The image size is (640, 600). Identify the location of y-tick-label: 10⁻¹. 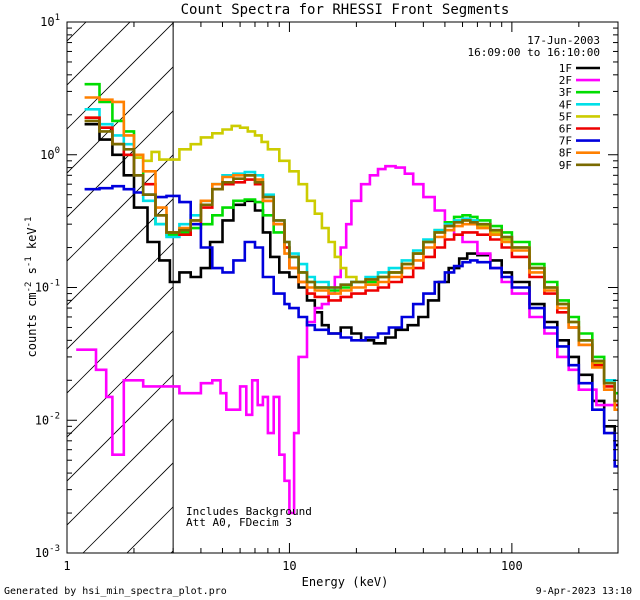
(47, 287).